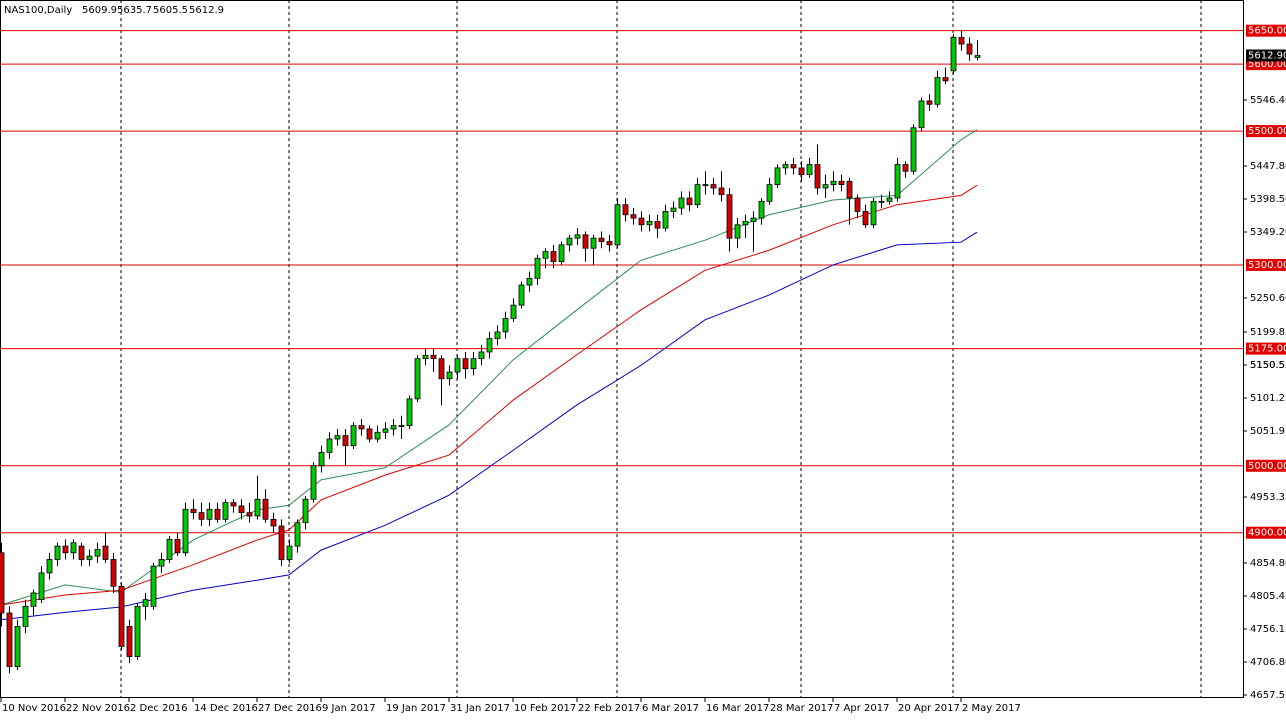  I want to click on y-tick-label: 5349.20, so click(1268, 232).